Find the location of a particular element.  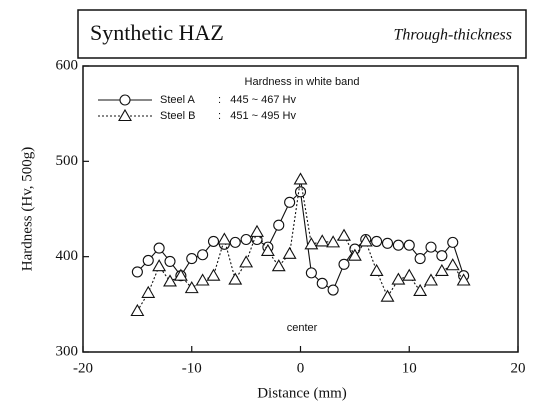

y-tick-label: 300 is located at coordinates (67, 351).